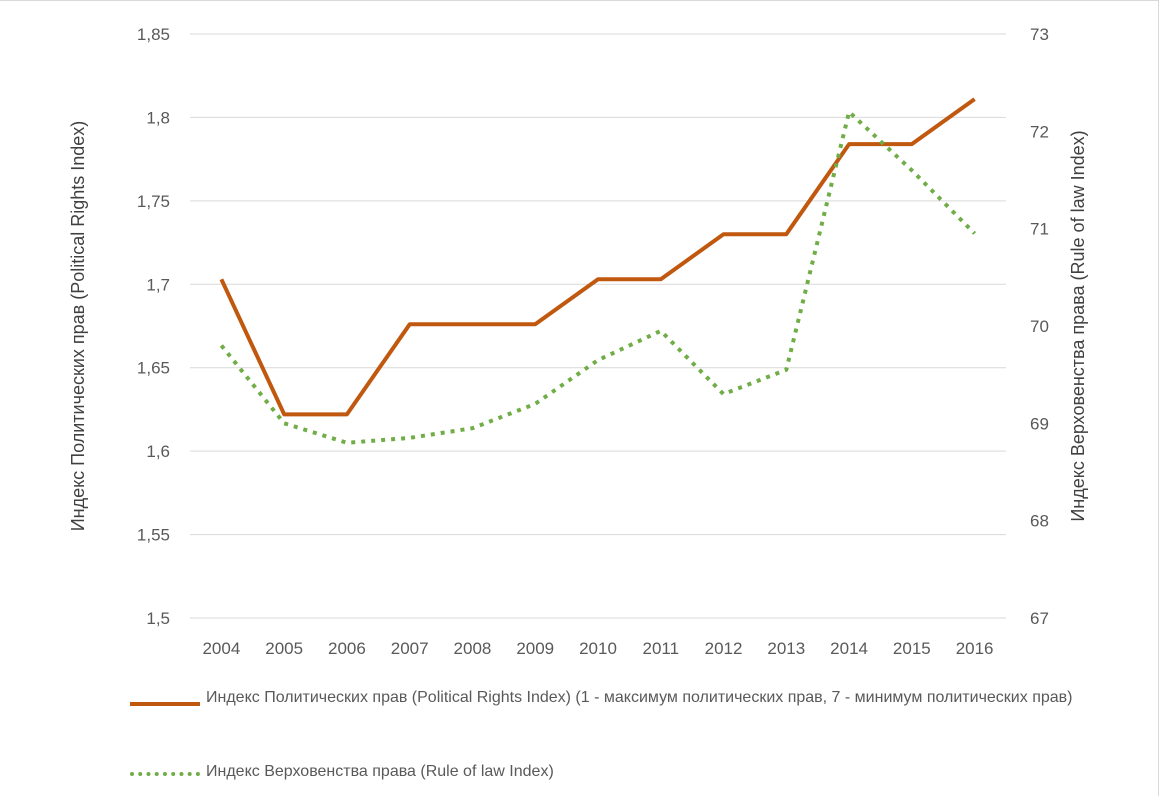 This screenshot has width=1160, height=797. Describe the element at coordinates (165, 704) in the screenshot. I see `legend-swatch-solid` at that location.